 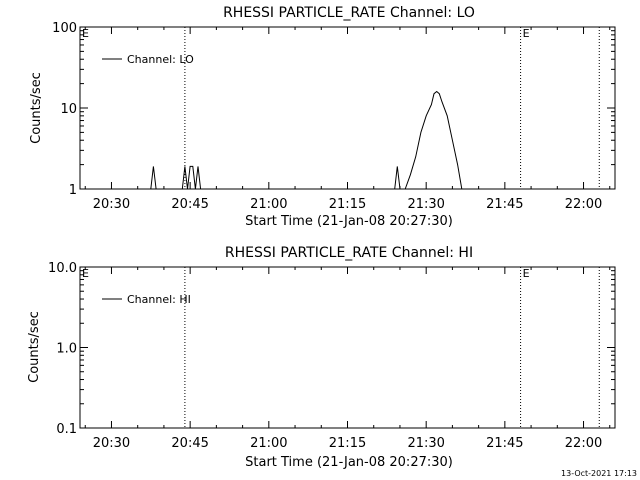 What do you see at coordinates (68, 109) in the screenshot?
I see `y-tick-label: 10` at bounding box center [68, 109].